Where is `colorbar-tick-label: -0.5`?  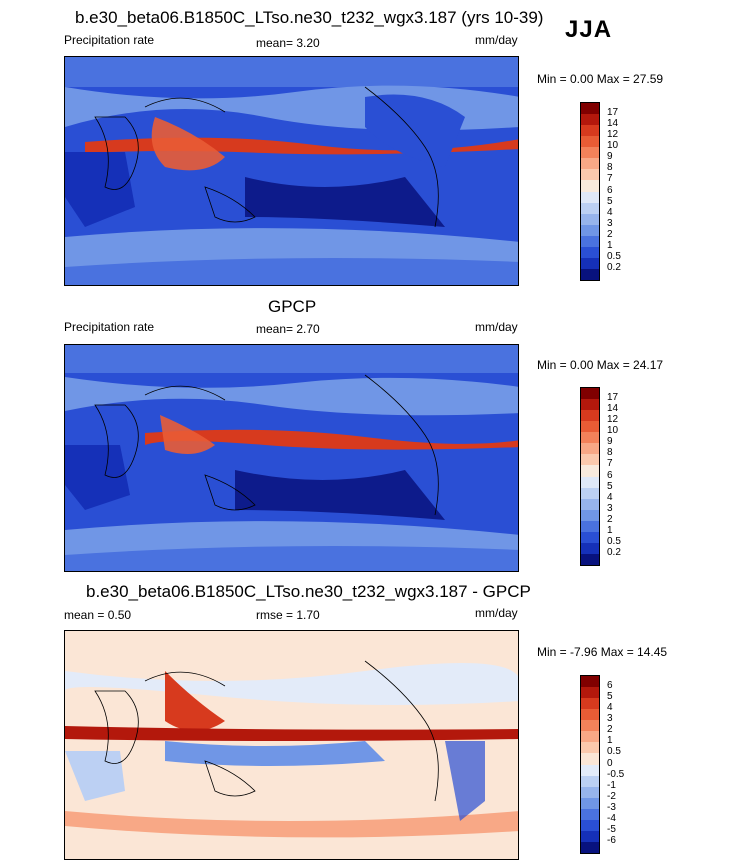
colorbar-tick-label: -0.5 is located at coordinates (616, 774).